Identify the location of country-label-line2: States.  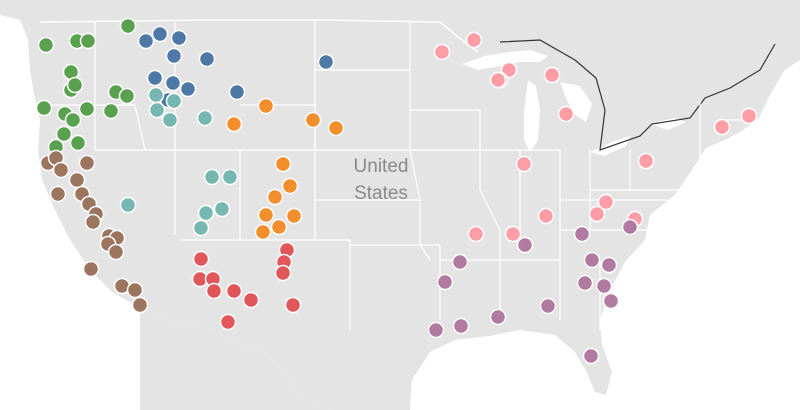
(381, 193).